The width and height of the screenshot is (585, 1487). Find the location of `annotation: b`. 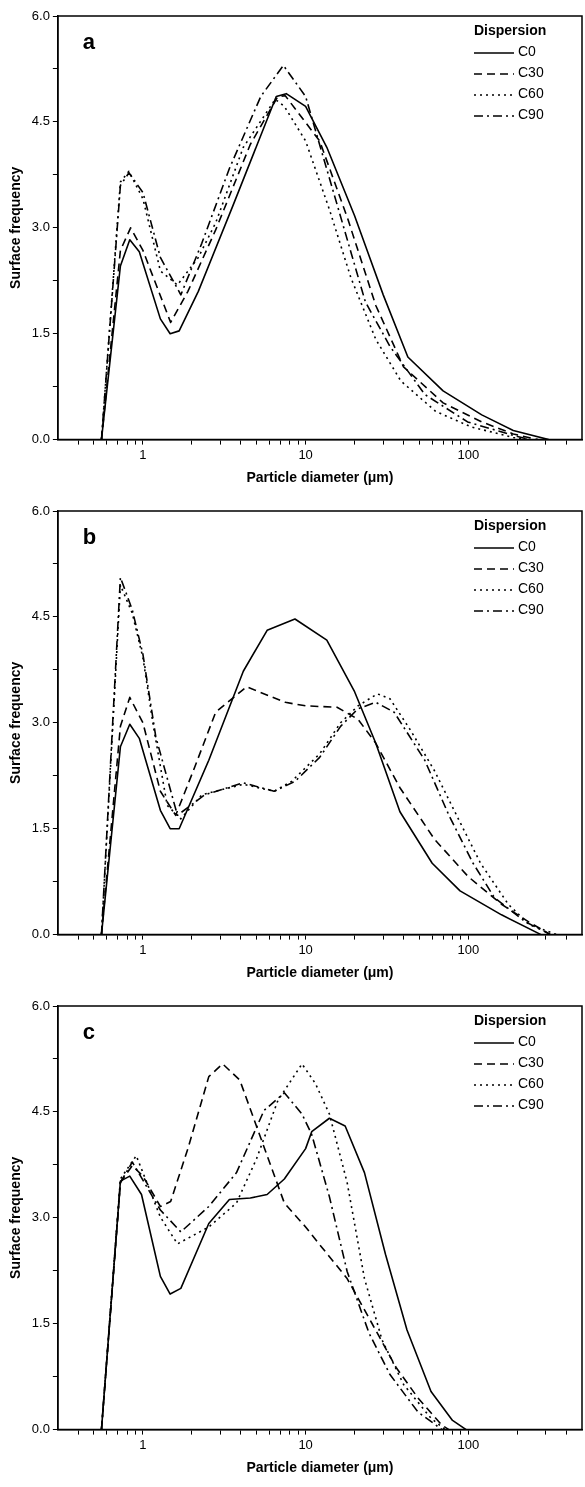

annotation: b is located at coordinates (89, 537).